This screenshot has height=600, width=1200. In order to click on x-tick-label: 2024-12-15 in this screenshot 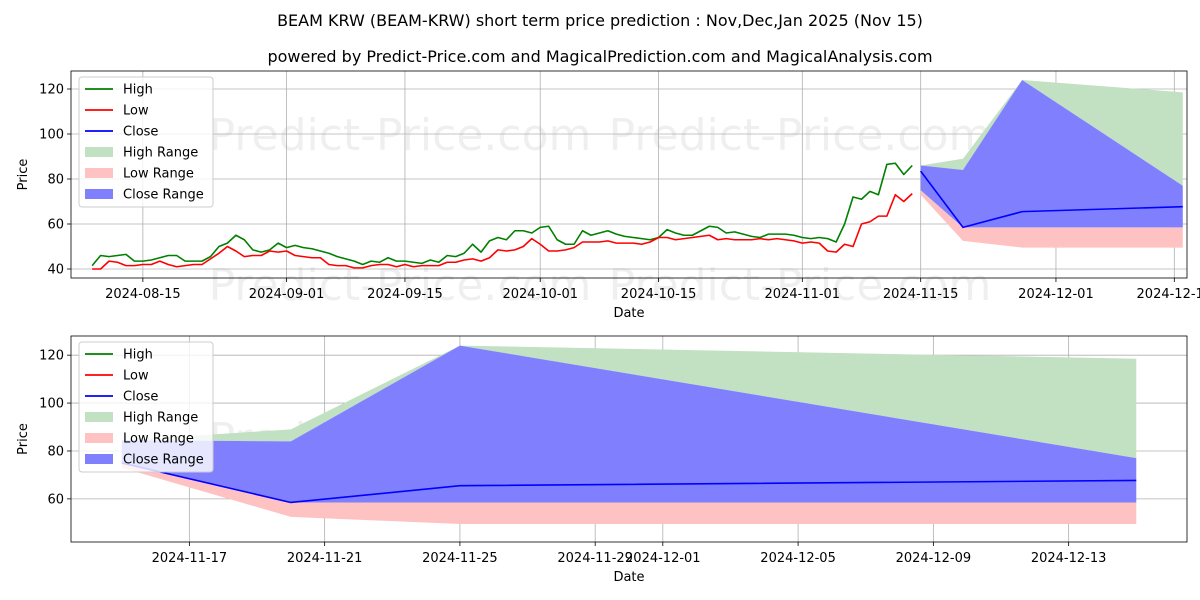, I will do `click(1168, 294)`.